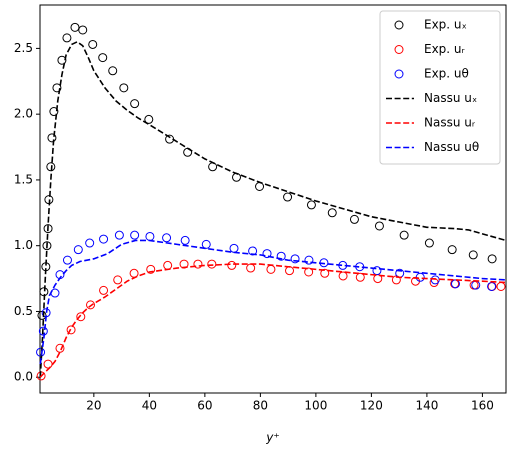 The height and width of the screenshot is (454, 516). Describe the element at coordinates (23, 114) in the screenshot. I see `y-tick-label: 2.0` at that location.